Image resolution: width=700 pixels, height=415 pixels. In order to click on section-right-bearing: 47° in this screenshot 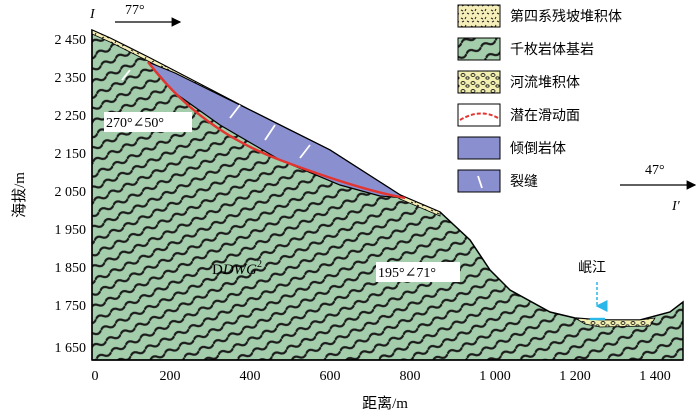, I will do `click(655, 170)`.